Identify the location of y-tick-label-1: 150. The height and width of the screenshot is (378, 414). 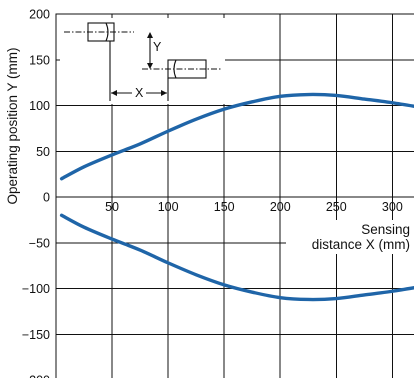
(39, 60).